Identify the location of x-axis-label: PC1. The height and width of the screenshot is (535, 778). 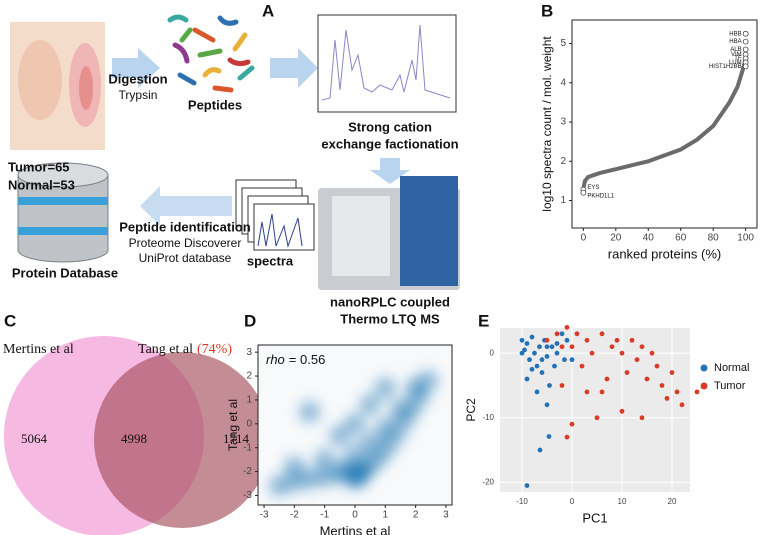
(594, 517).